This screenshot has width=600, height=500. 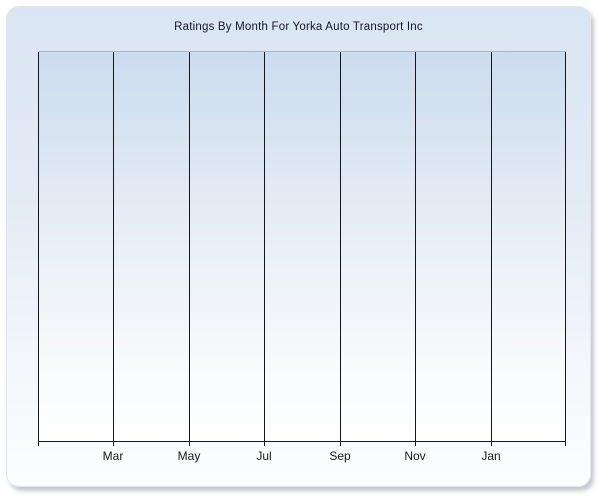 I want to click on x-axis-label: Jan, so click(x=491, y=456).